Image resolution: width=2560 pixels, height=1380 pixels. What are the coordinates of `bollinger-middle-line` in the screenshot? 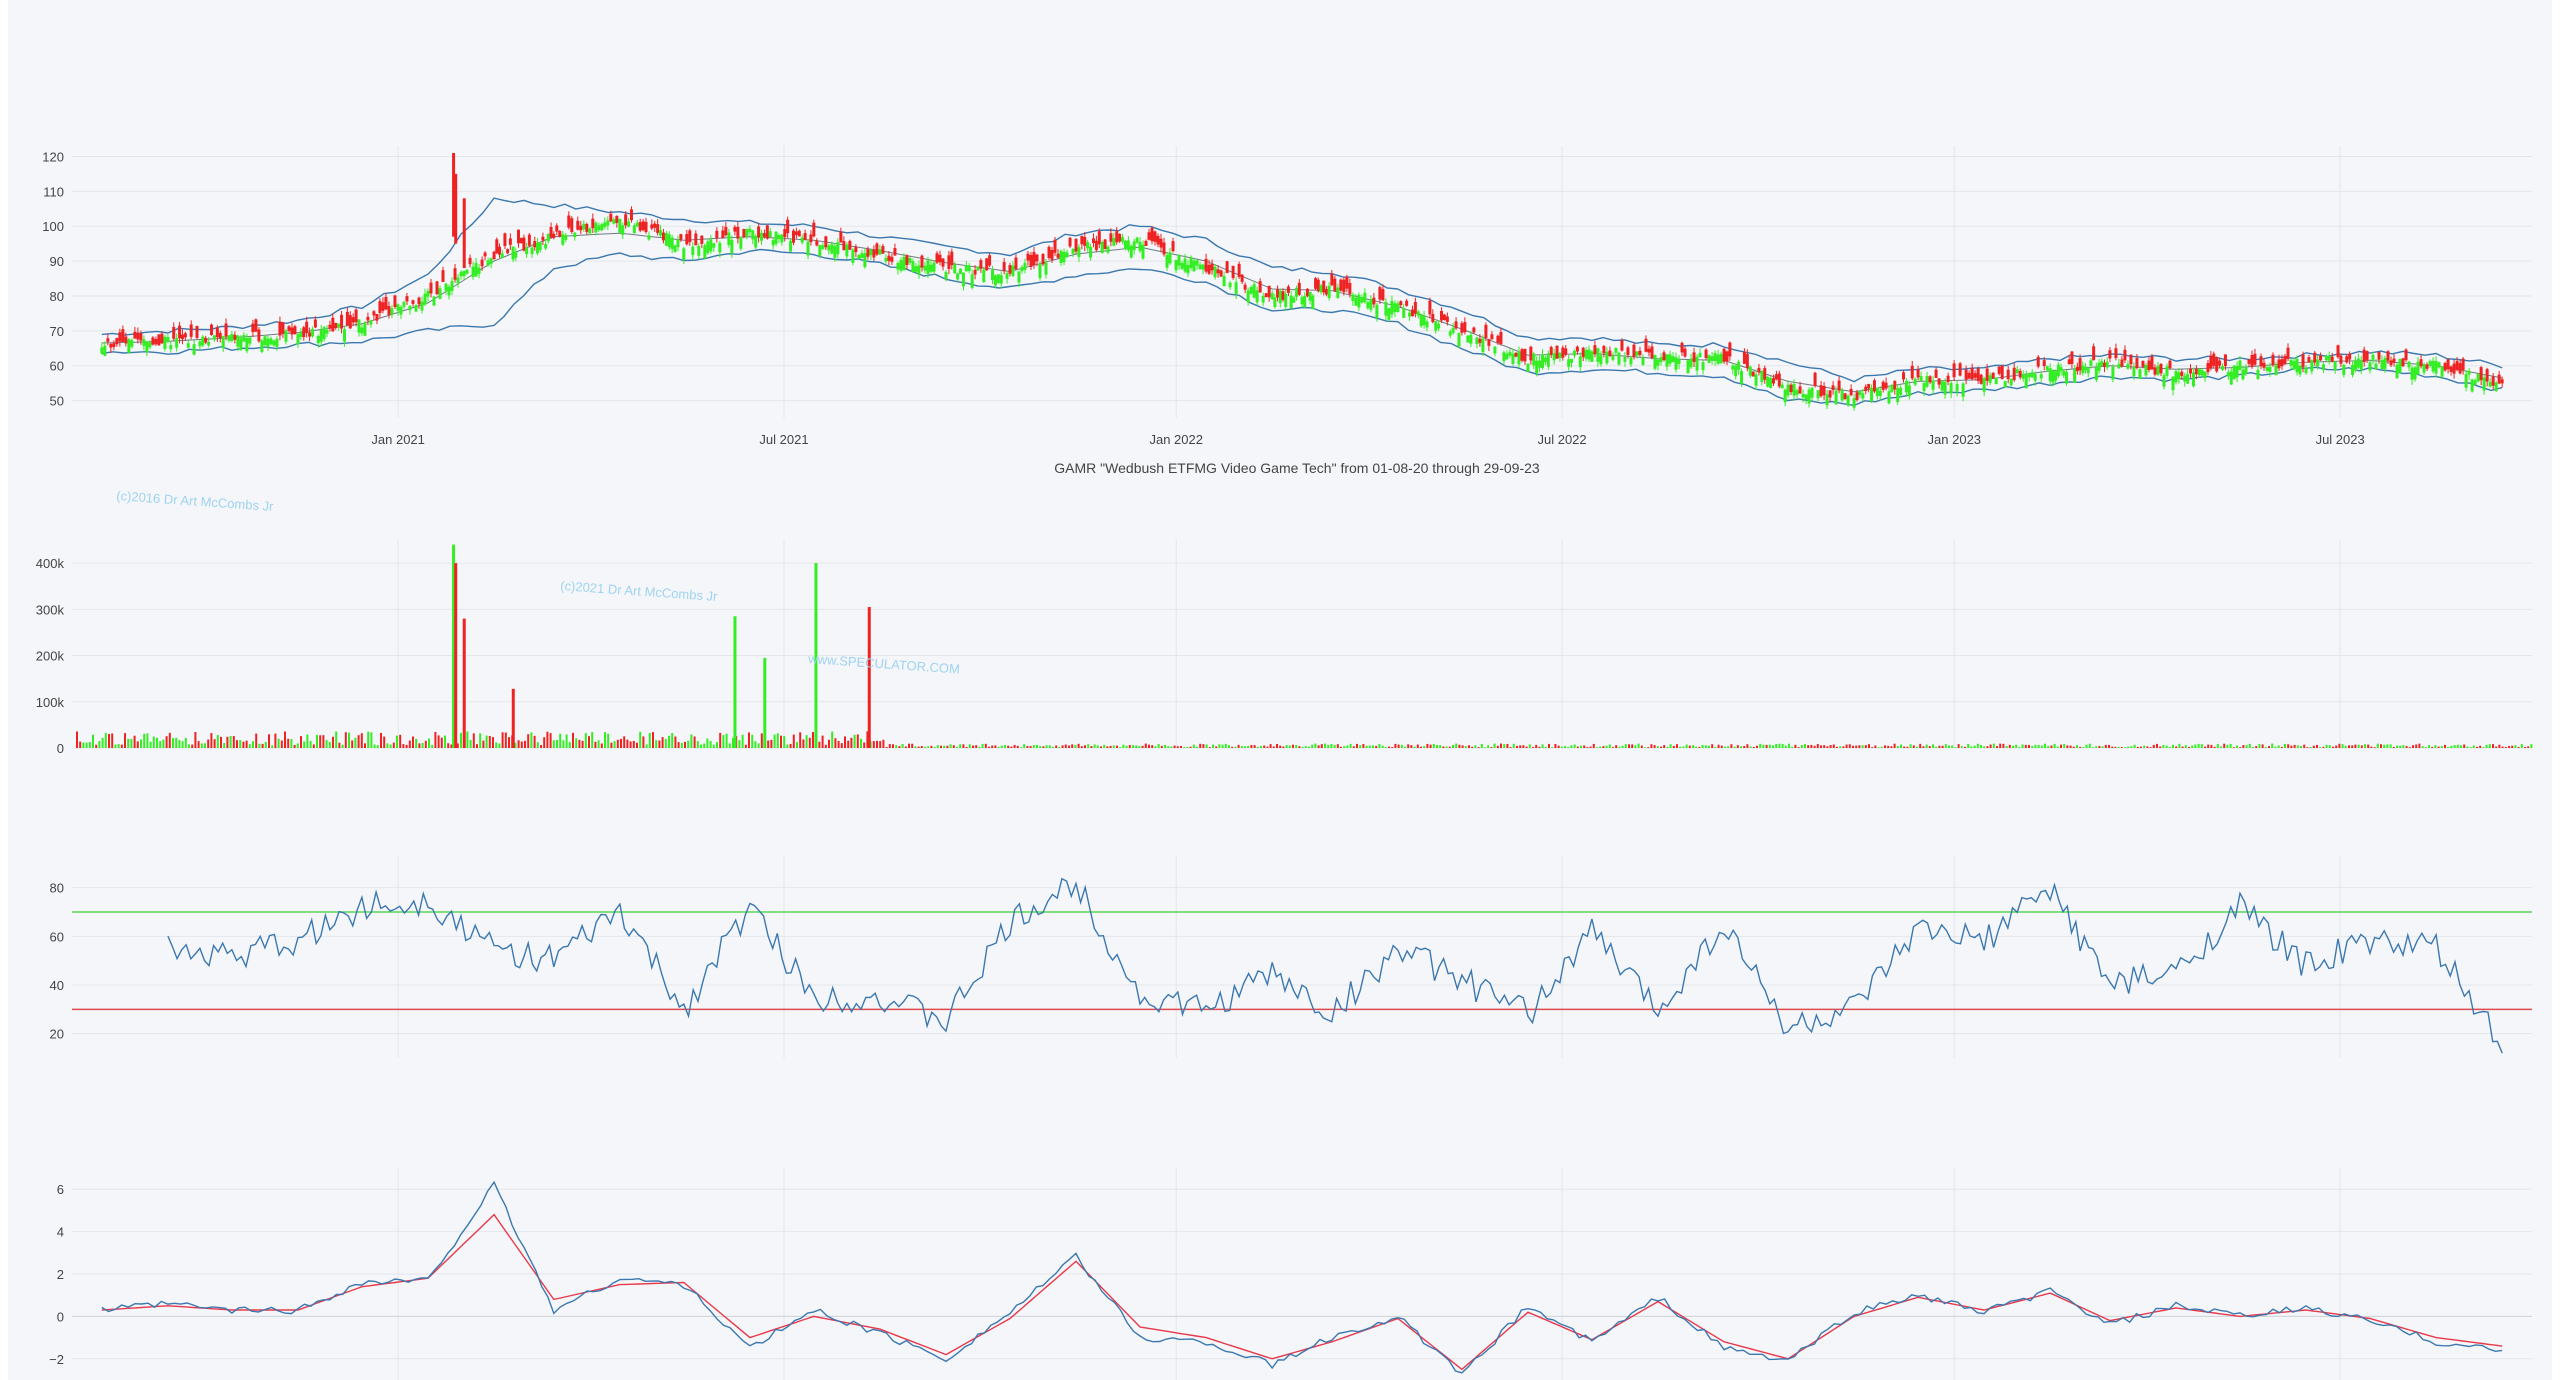 It's located at (1302, 312).